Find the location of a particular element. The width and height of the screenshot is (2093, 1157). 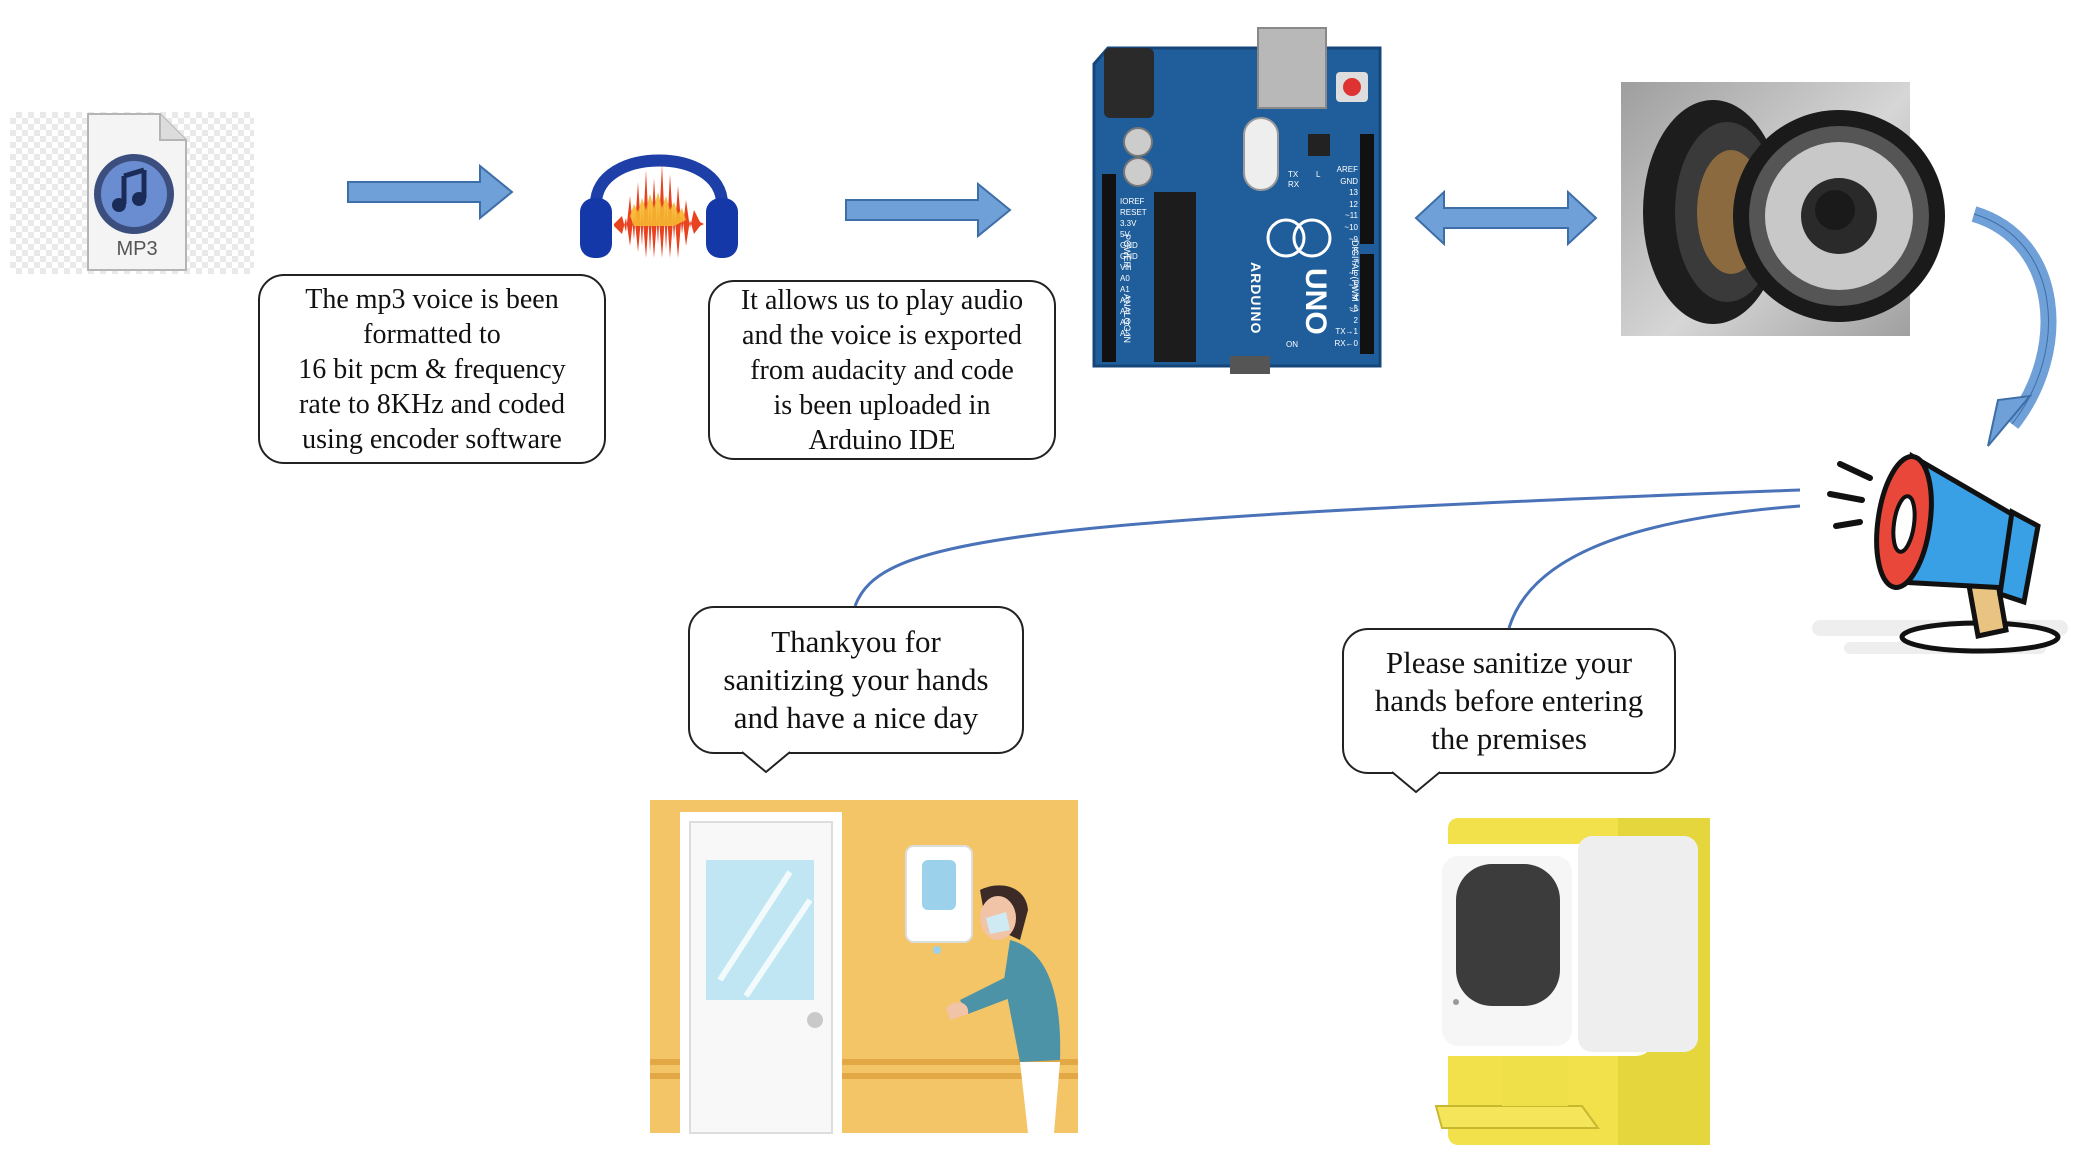

arduino-pin-label: IOREF is located at coordinates (1132, 201).